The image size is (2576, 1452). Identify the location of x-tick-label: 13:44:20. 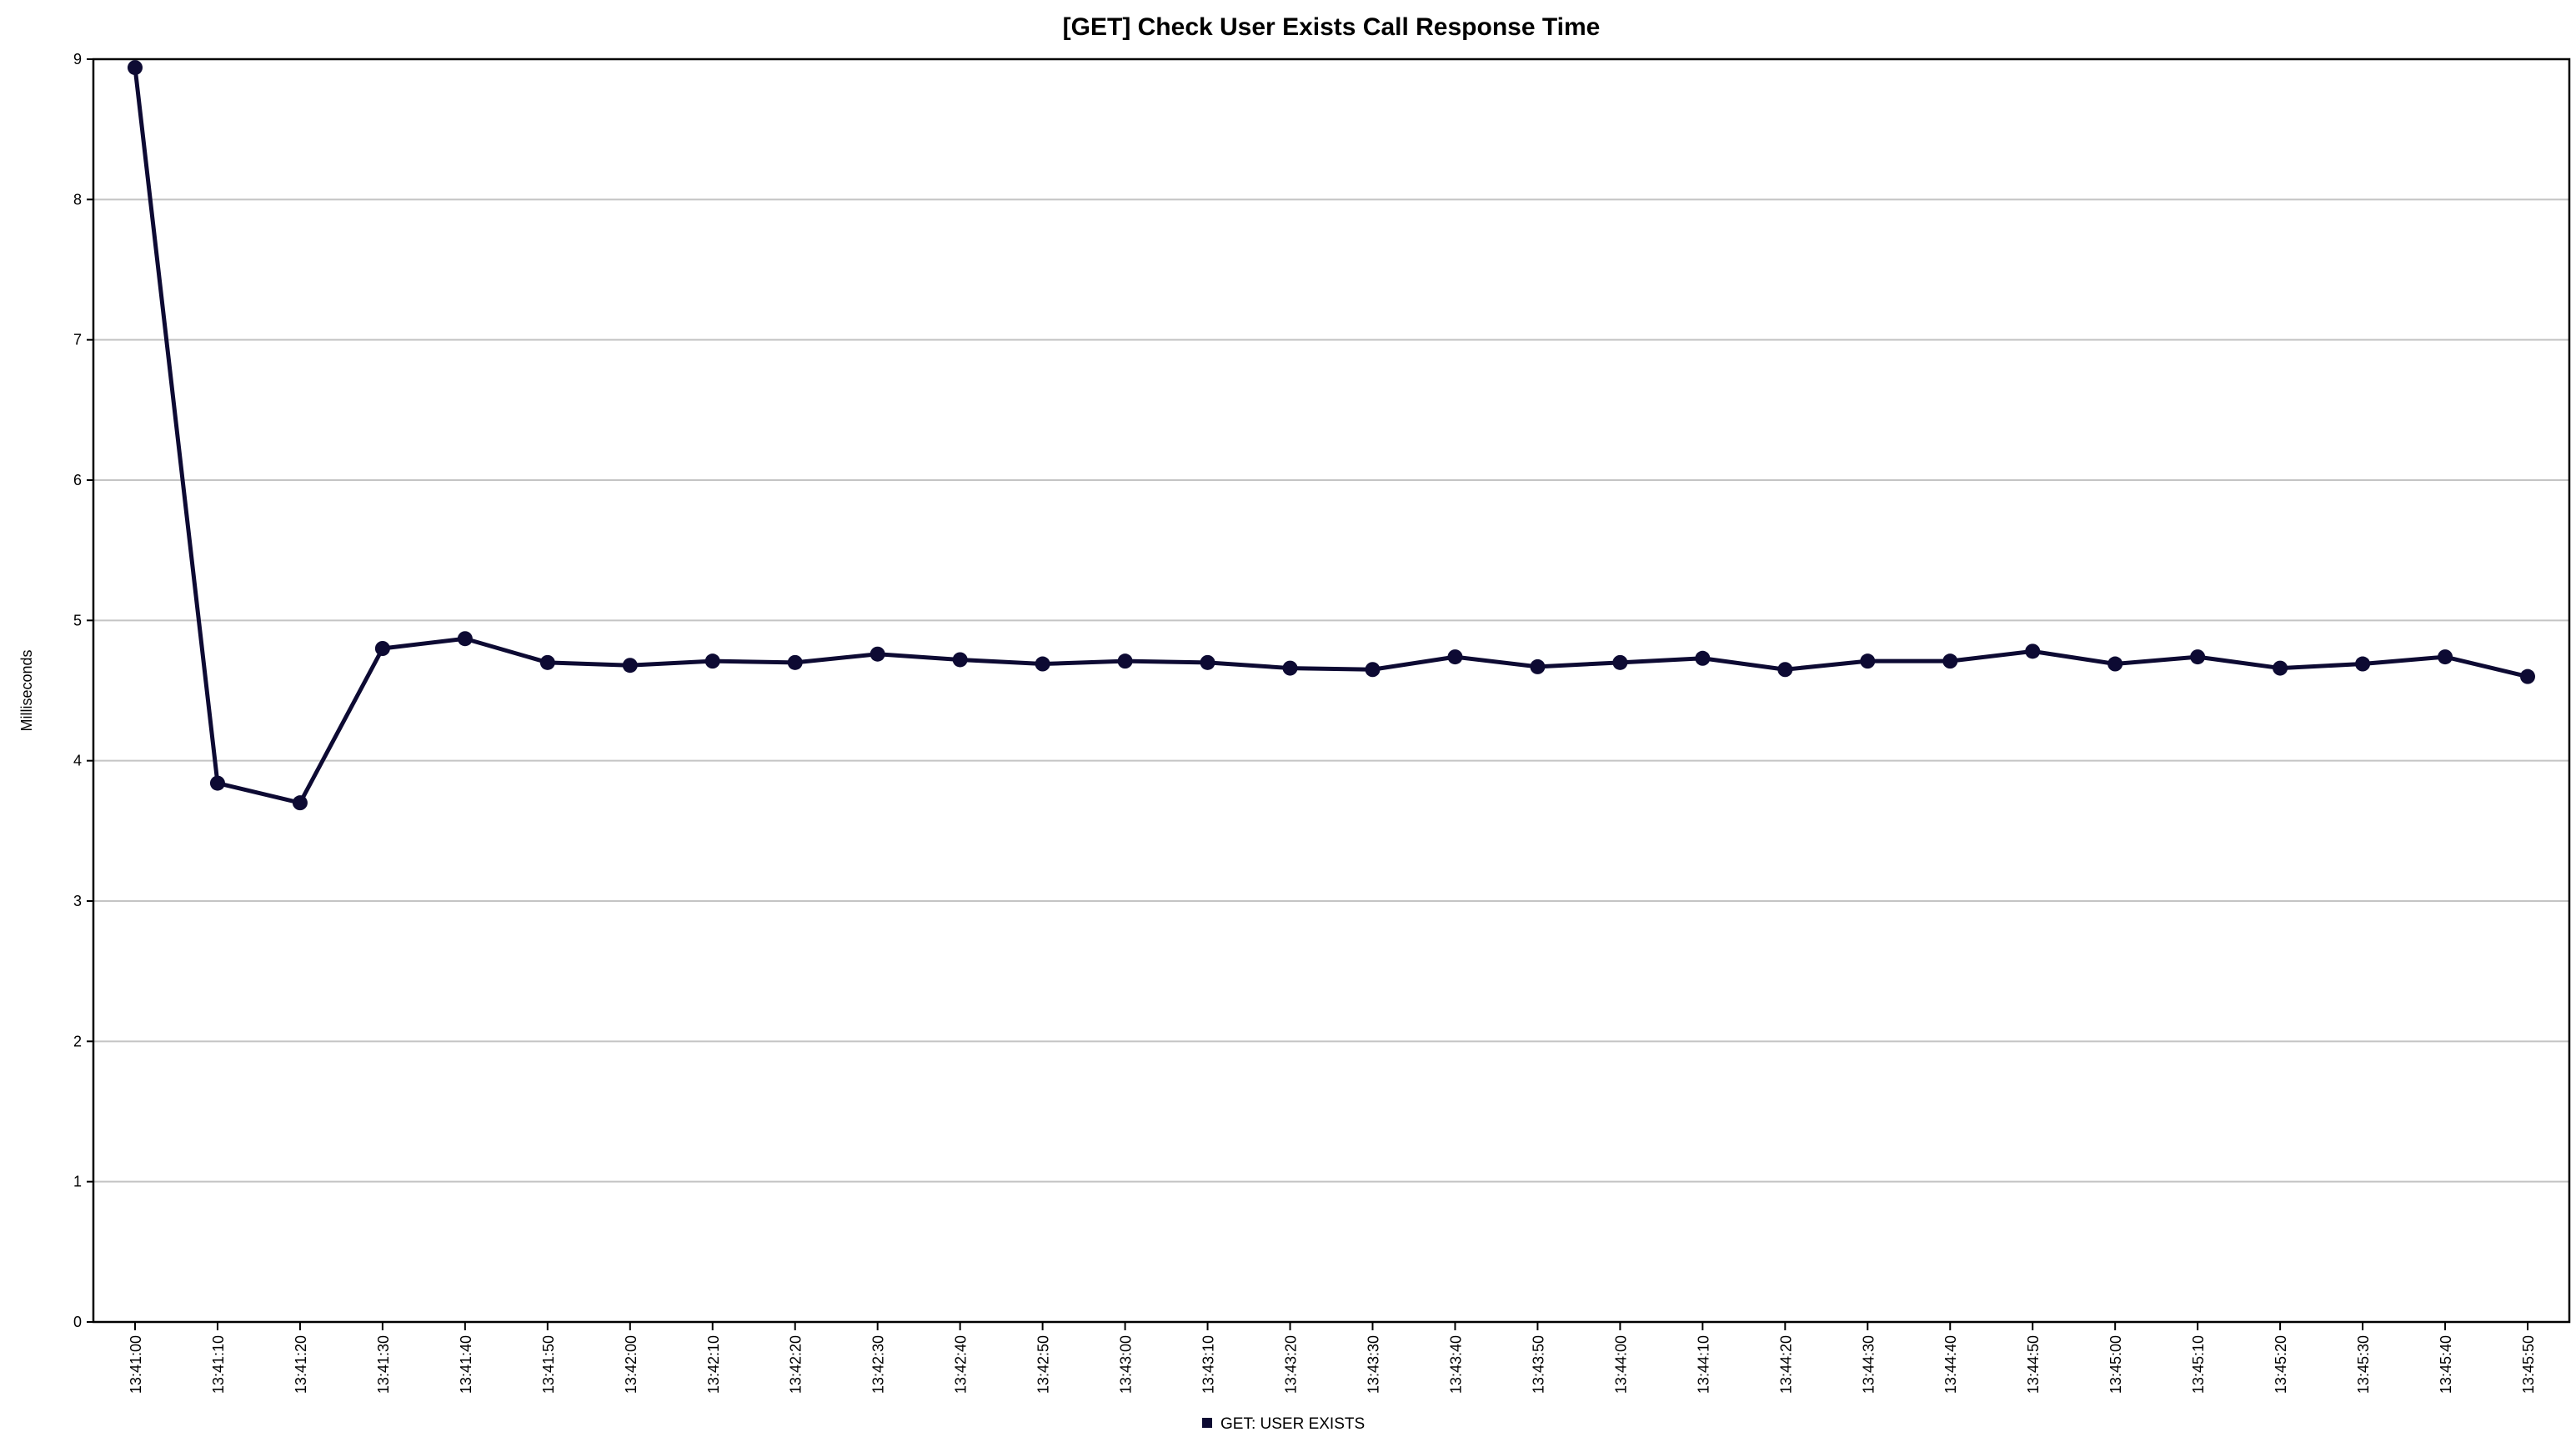
(1785, 1364).